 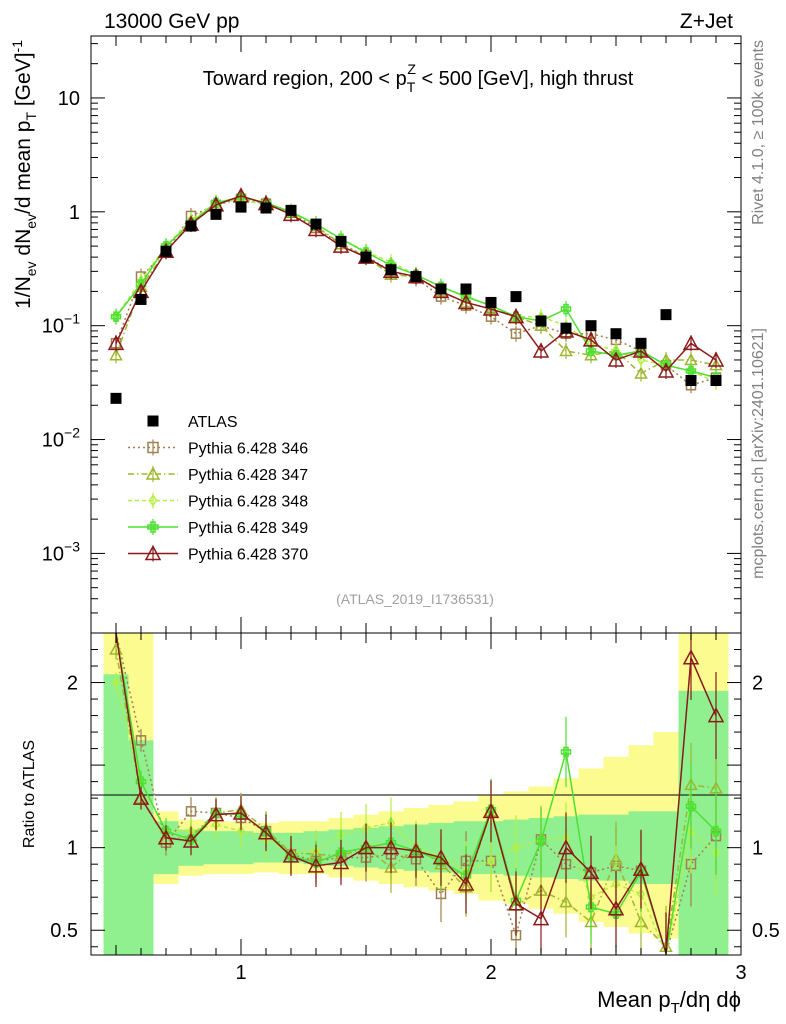 I want to click on title-pre: Toward region, 200 < p, so click(x=305, y=79).